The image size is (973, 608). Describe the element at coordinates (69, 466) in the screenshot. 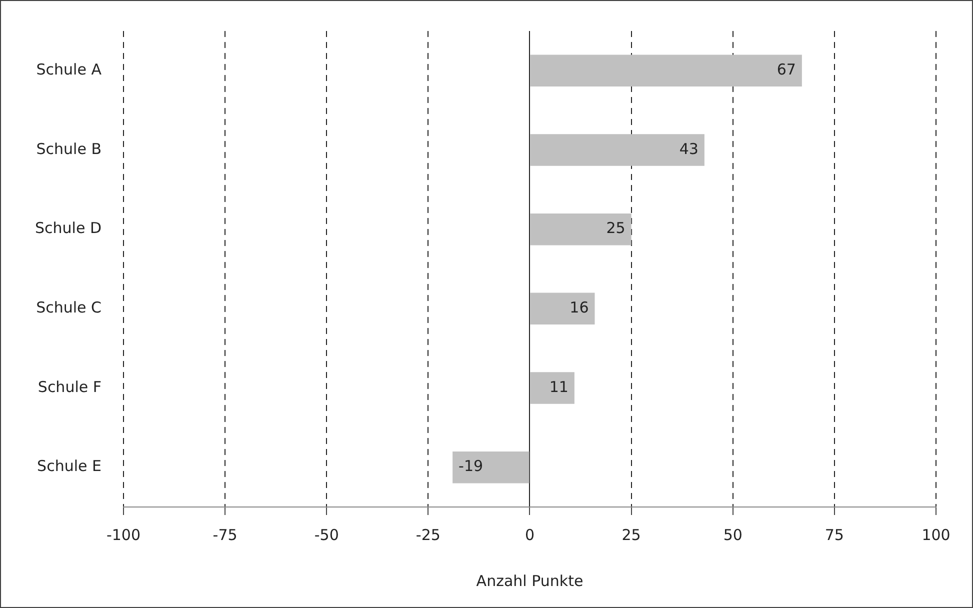

I see `y-tick-label: Schule E` at that location.